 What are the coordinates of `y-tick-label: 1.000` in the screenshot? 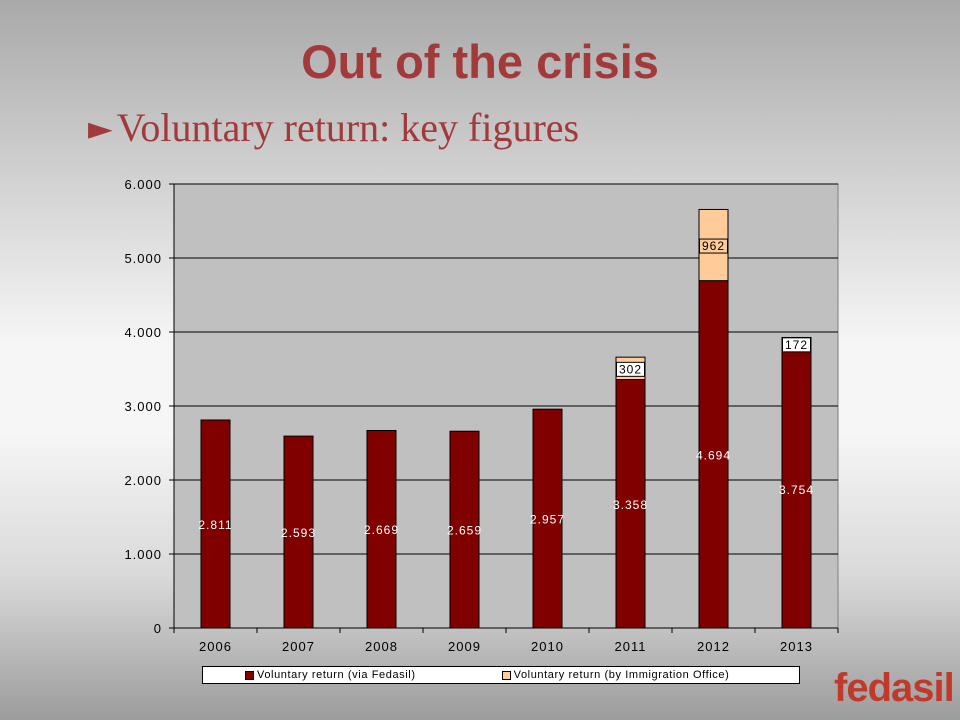 It's located at (143, 554).